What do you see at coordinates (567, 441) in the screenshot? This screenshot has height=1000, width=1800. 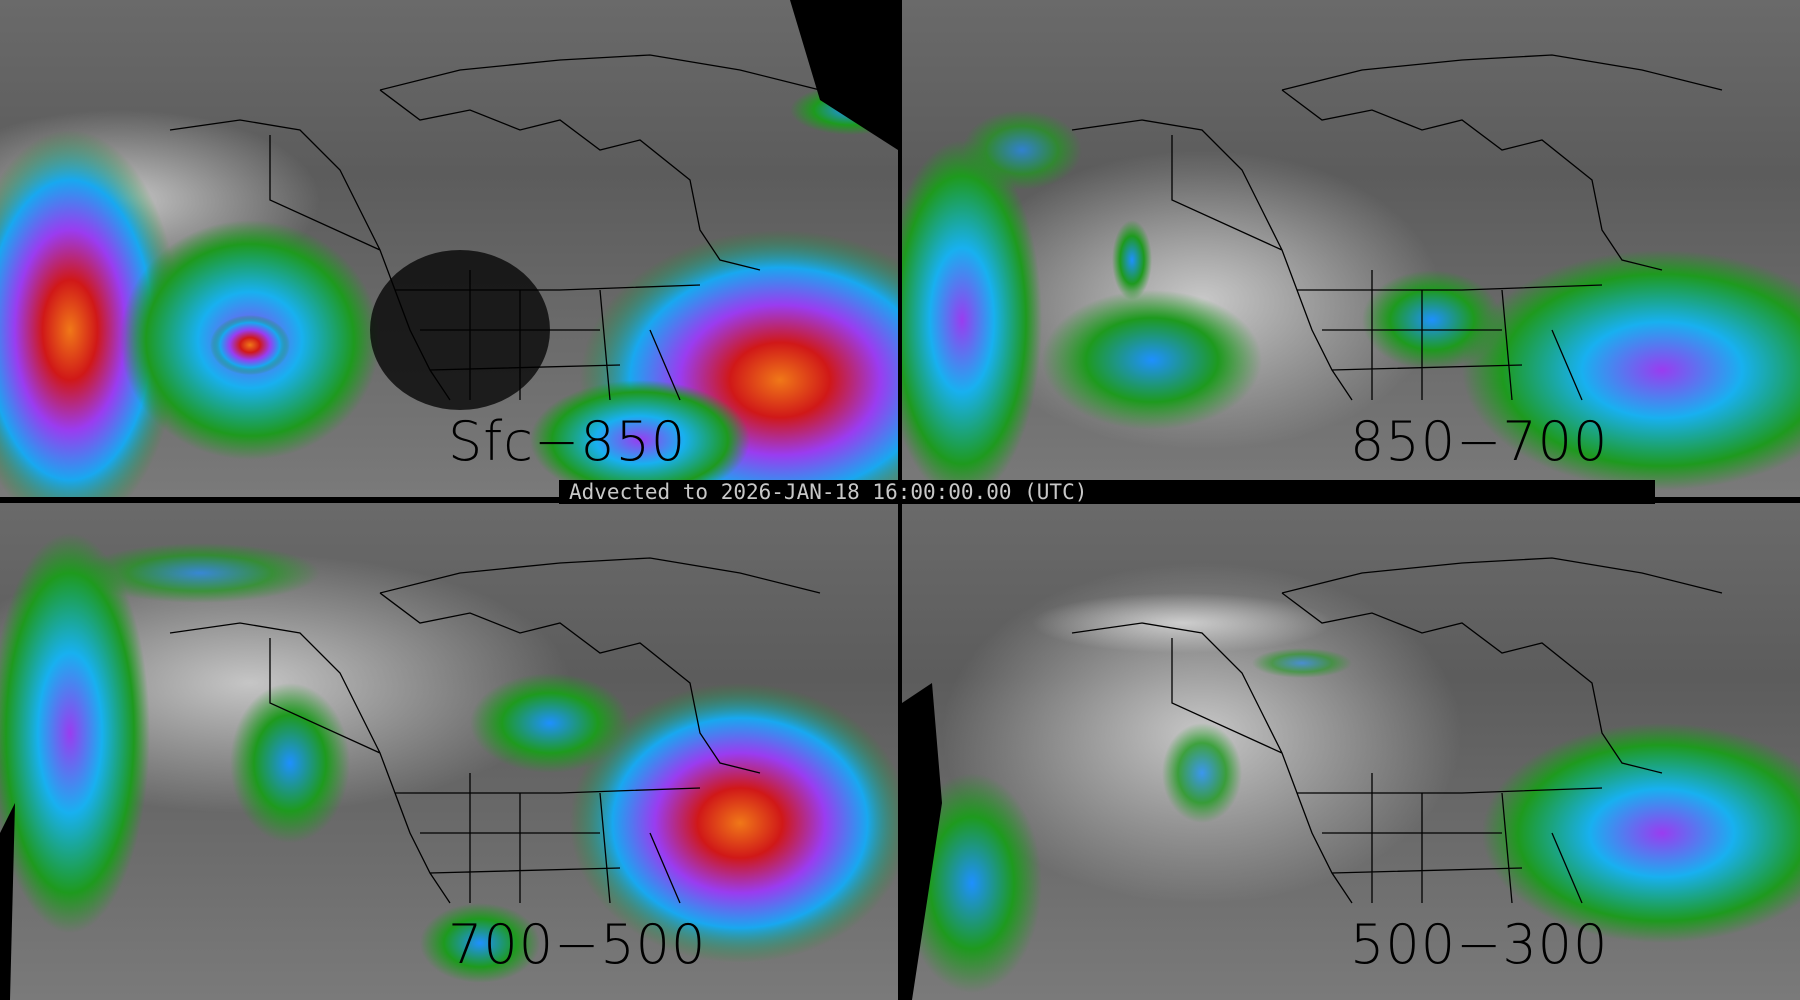 I see `layer-label: Sfc−850` at bounding box center [567, 441].